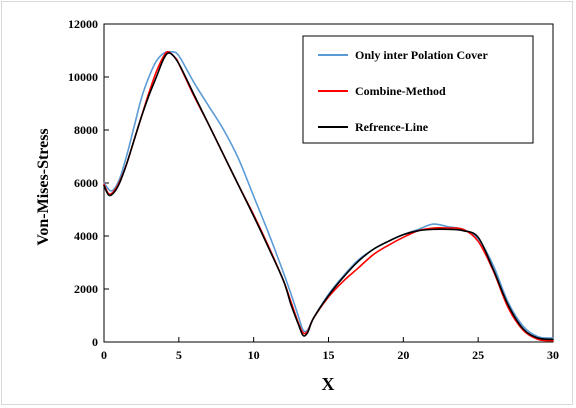 This screenshot has width=576, height=408. I want to click on y-tick-label: 10000, so click(83, 77).